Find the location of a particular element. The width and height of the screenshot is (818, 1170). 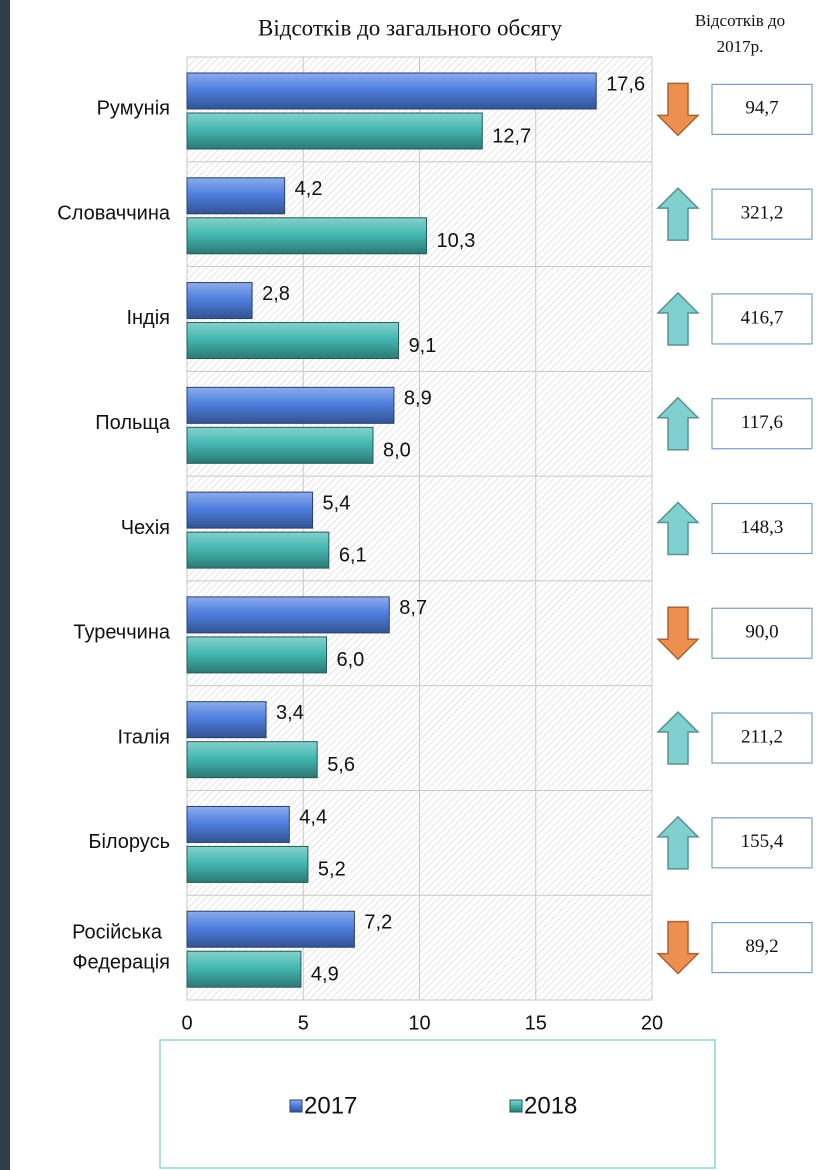

data-label: 4,4 is located at coordinates (313, 818).